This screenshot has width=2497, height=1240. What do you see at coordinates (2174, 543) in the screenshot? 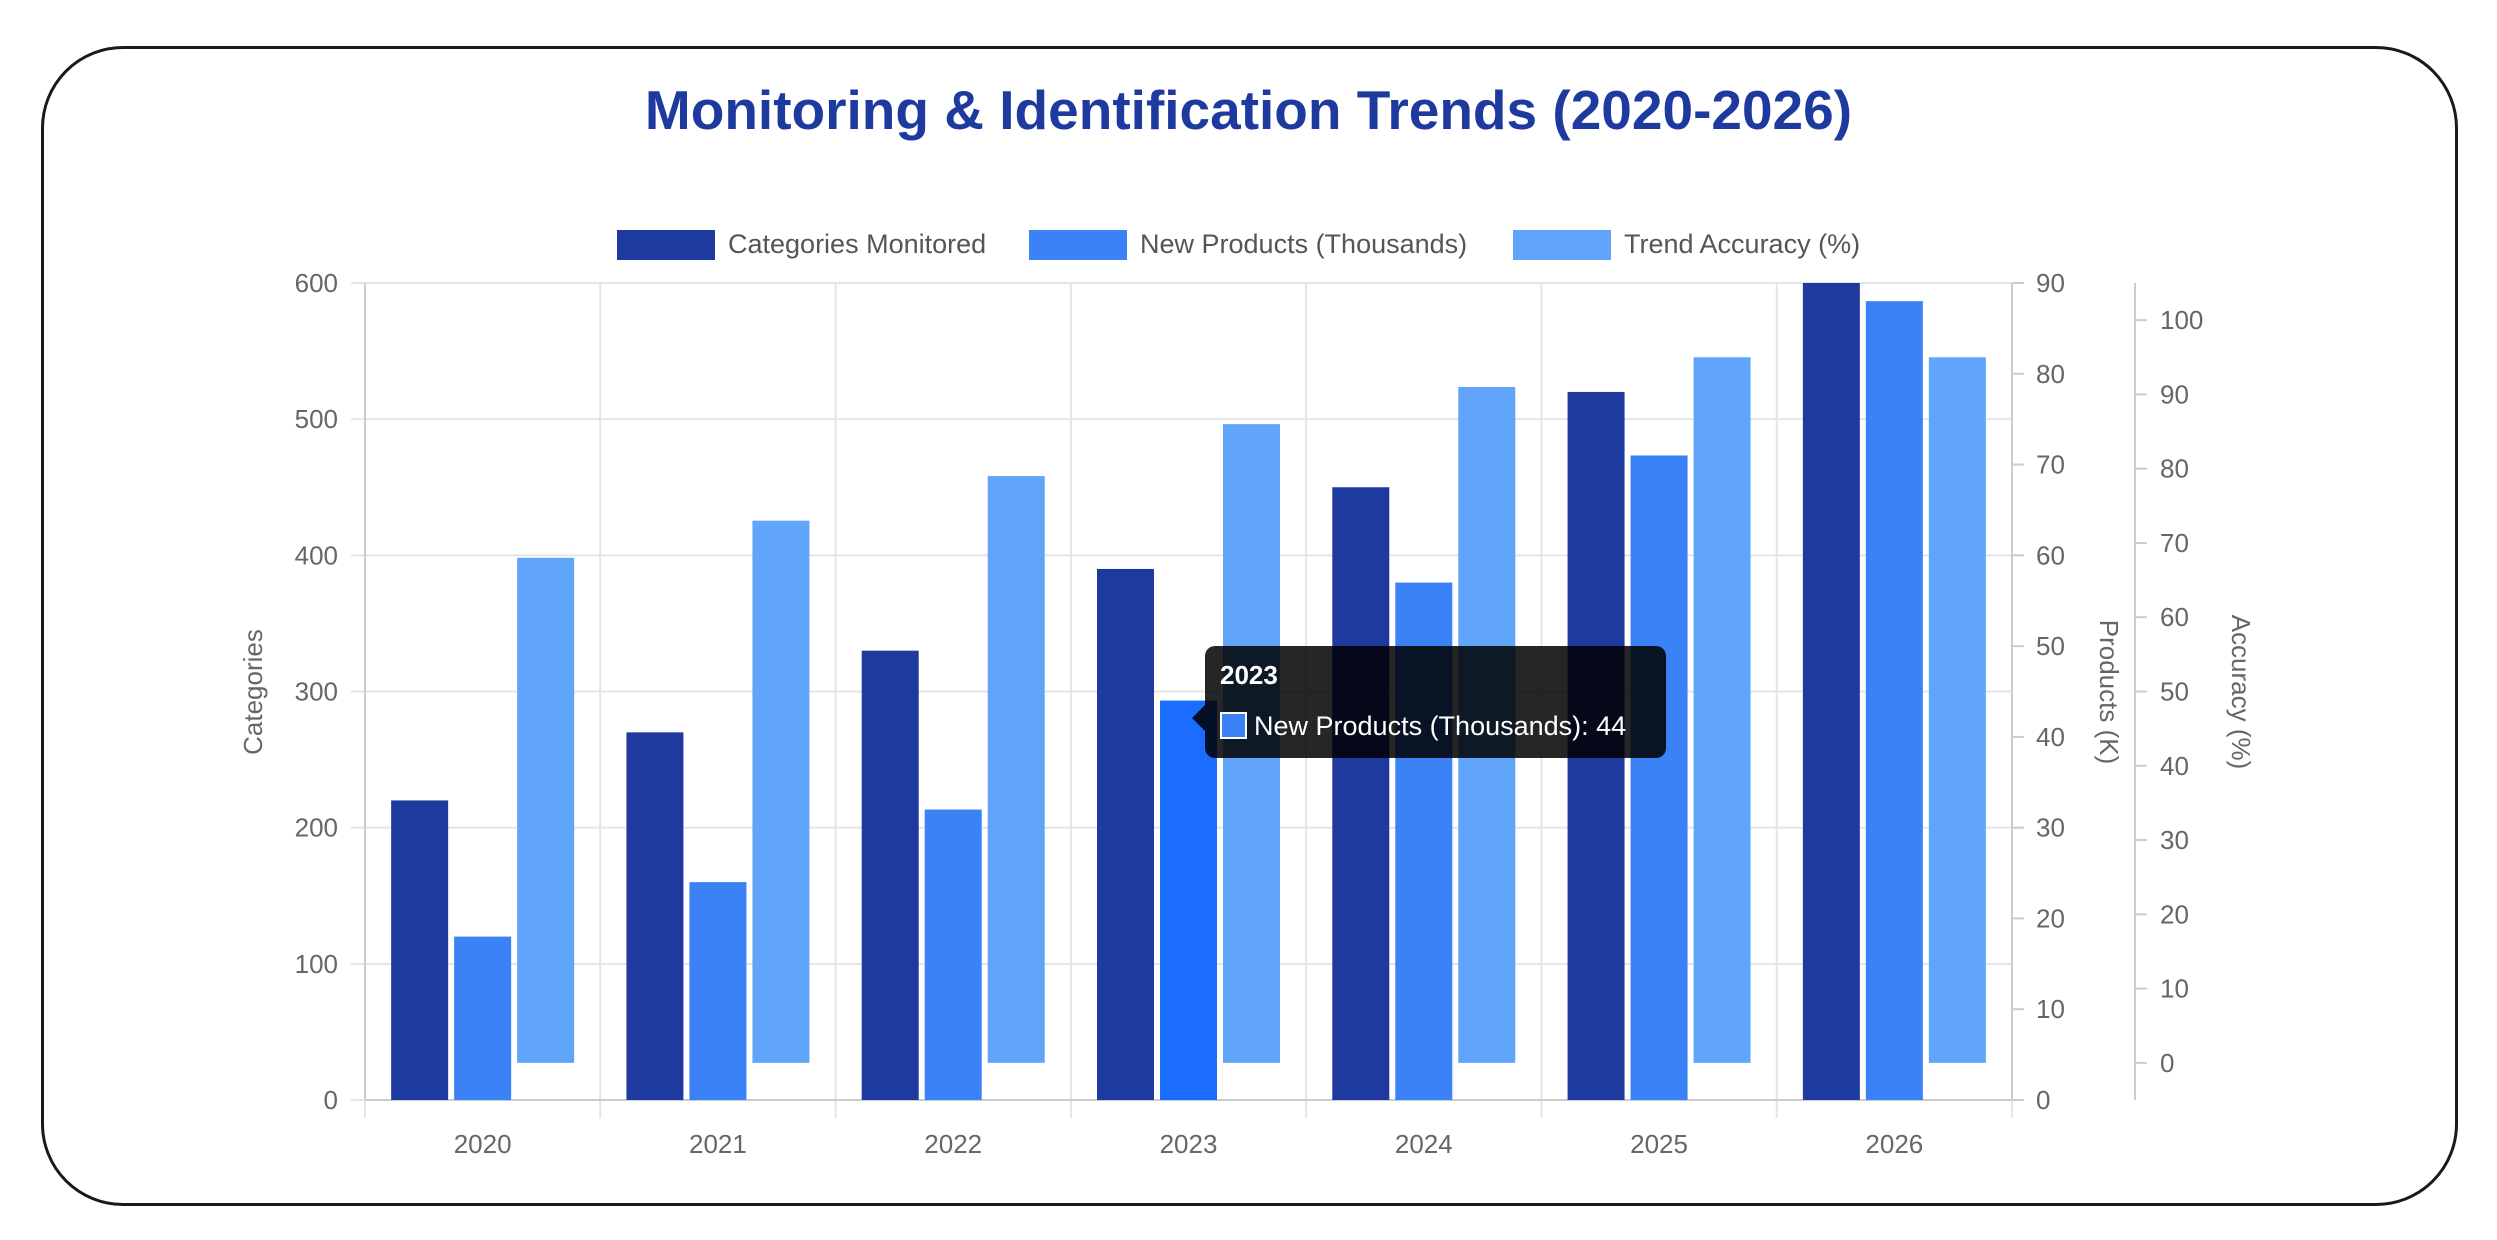
I see `y2-tick-label: 70` at bounding box center [2174, 543].